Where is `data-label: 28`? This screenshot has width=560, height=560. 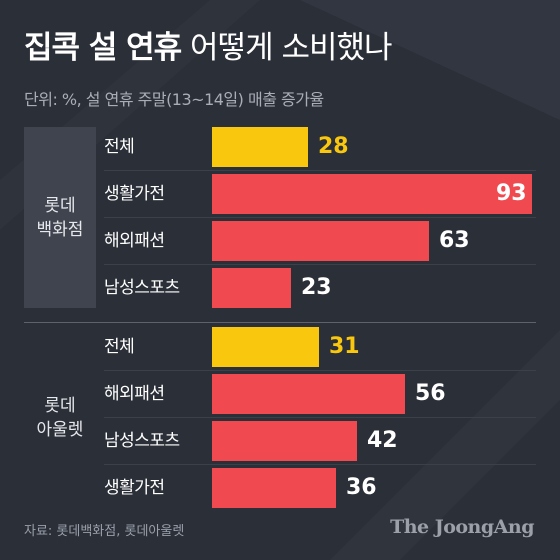
data-label: 28 is located at coordinates (333, 146).